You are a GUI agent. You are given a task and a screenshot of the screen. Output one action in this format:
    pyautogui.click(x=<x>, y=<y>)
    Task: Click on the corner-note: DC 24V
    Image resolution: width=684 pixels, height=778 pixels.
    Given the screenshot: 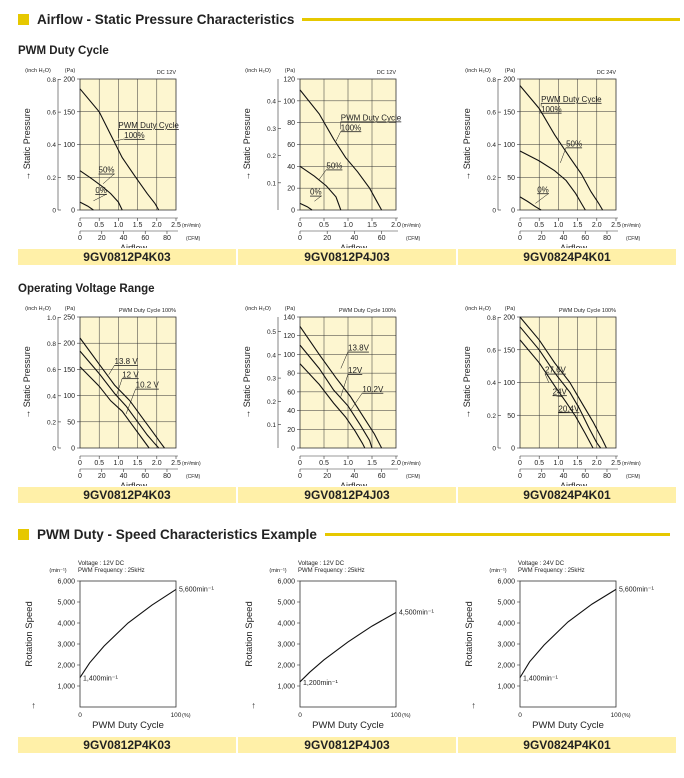 What is the action you would take?
    pyautogui.click(x=607, y=73)
    